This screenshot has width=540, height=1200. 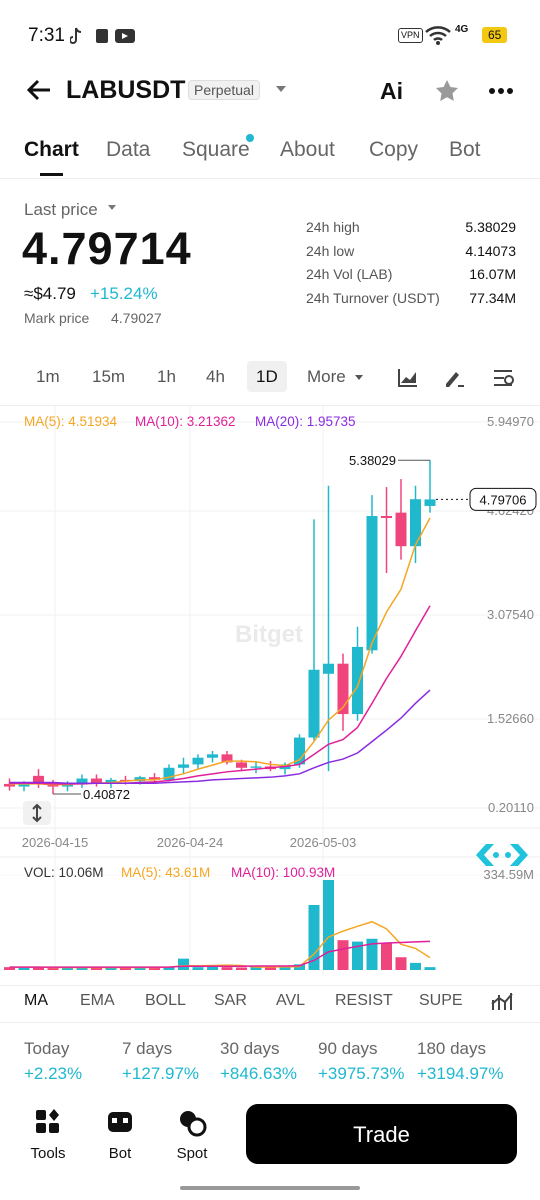 I want to click on indicator-tab: AVL, so click(x=291, y=1000).